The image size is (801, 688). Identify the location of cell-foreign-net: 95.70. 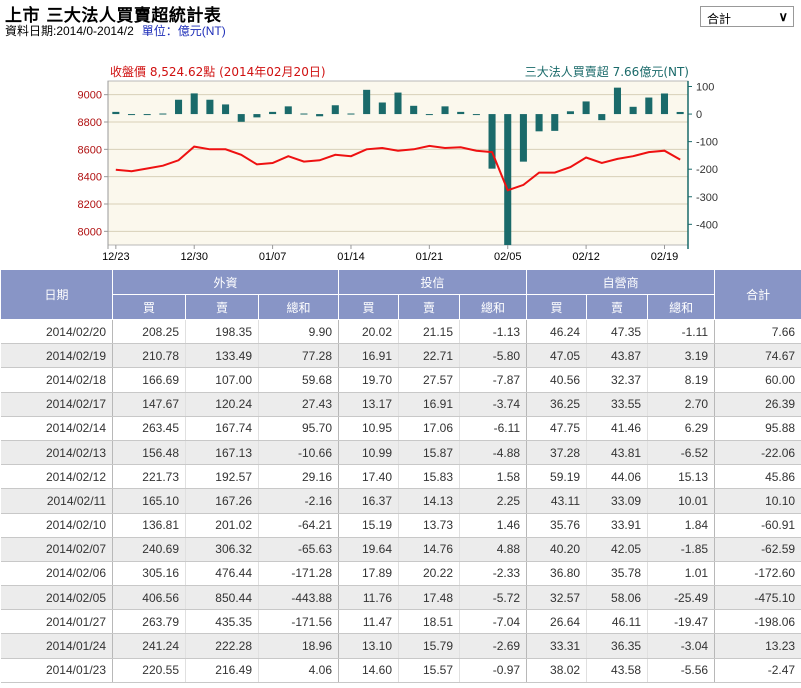
(299, 428).